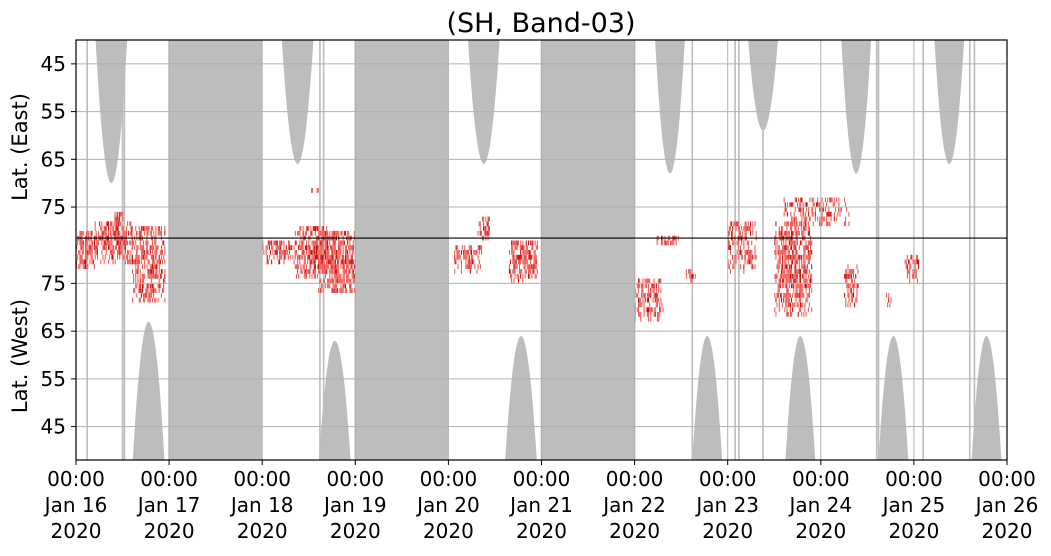  What do you see at coordinates (53, 427) in the screenshot?
I see `y-tick-label: 45` at bounding box center [53, 427].